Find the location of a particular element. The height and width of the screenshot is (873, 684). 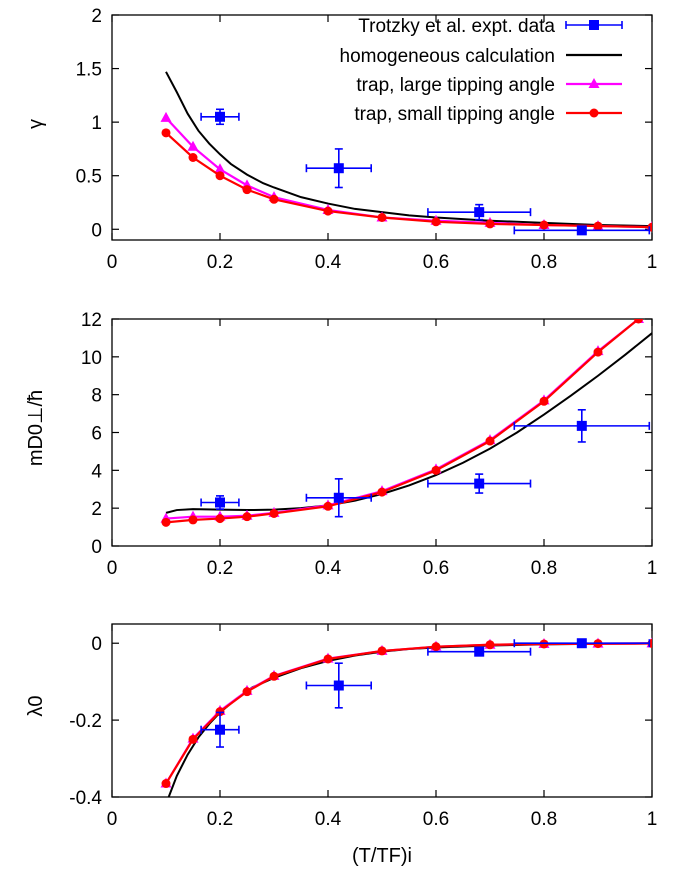

series-line-hom is located at coordinates (409, 719).